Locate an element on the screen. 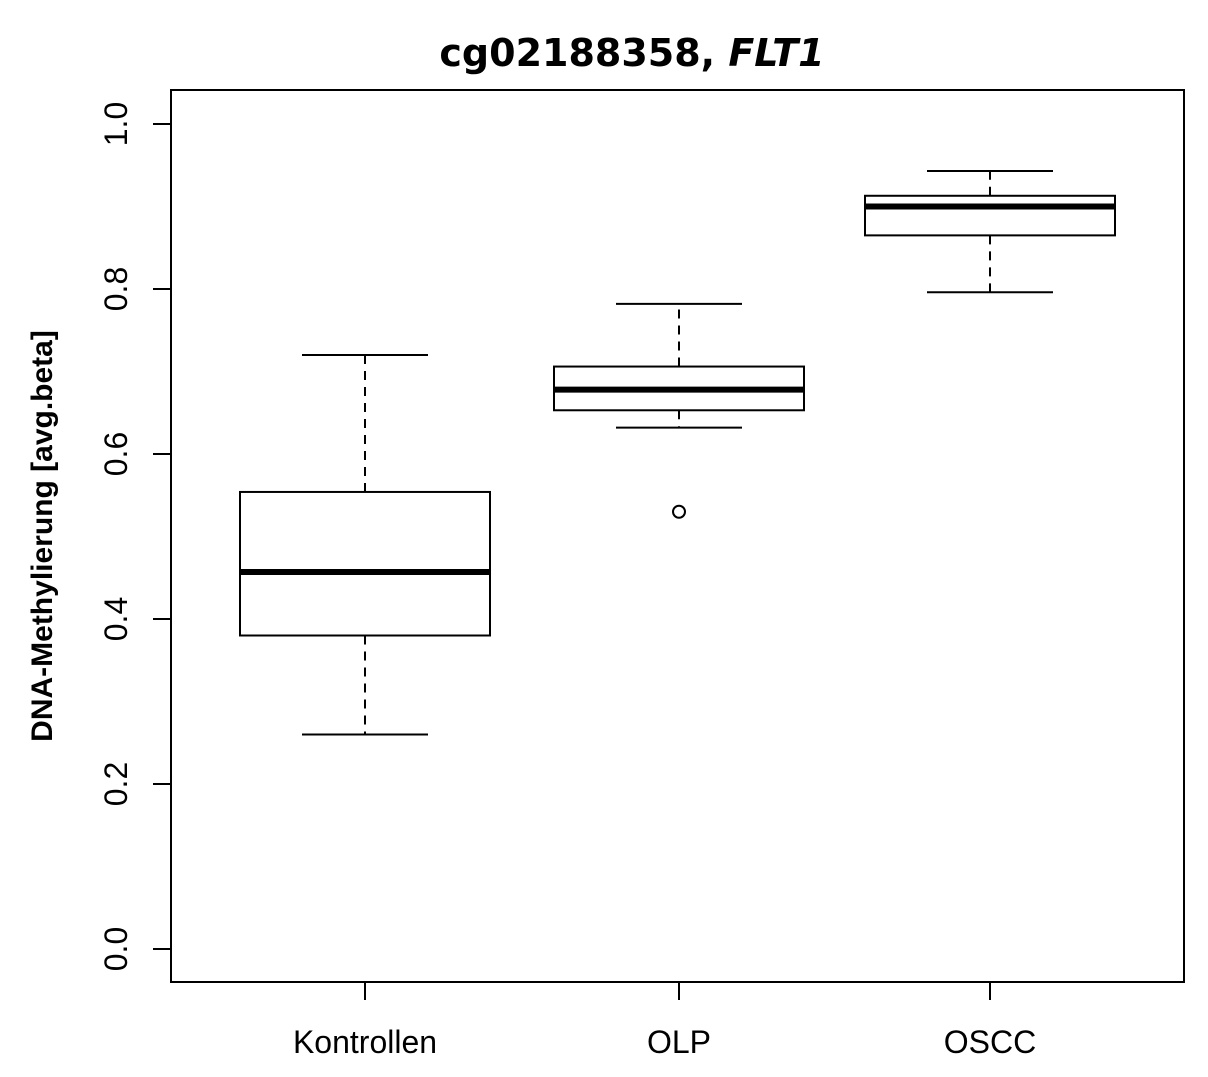 Image resolution: width=1208 pixels, height=1077 pixels. x-tick-label: OSCC is located at coordinates (990, 1042).